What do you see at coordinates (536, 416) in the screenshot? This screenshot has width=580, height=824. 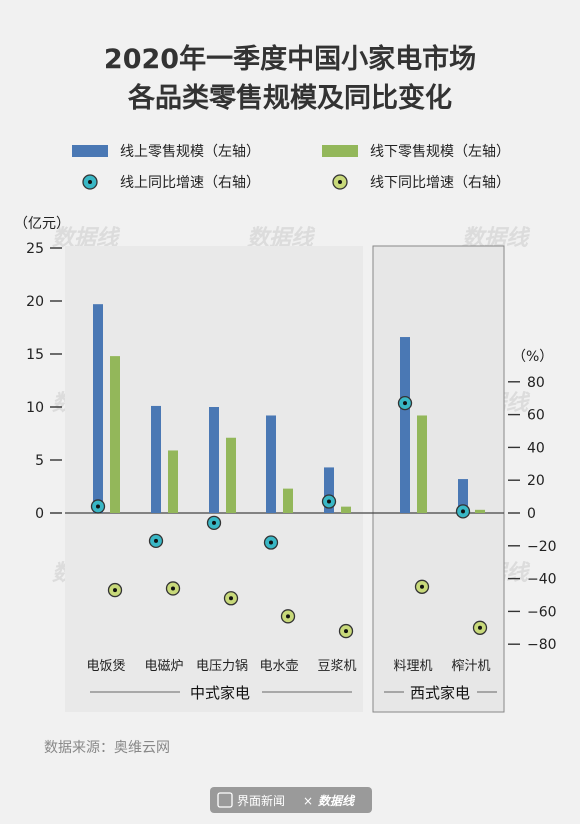 I see `right-tick-label: 60` at bounding box center [536, 416].